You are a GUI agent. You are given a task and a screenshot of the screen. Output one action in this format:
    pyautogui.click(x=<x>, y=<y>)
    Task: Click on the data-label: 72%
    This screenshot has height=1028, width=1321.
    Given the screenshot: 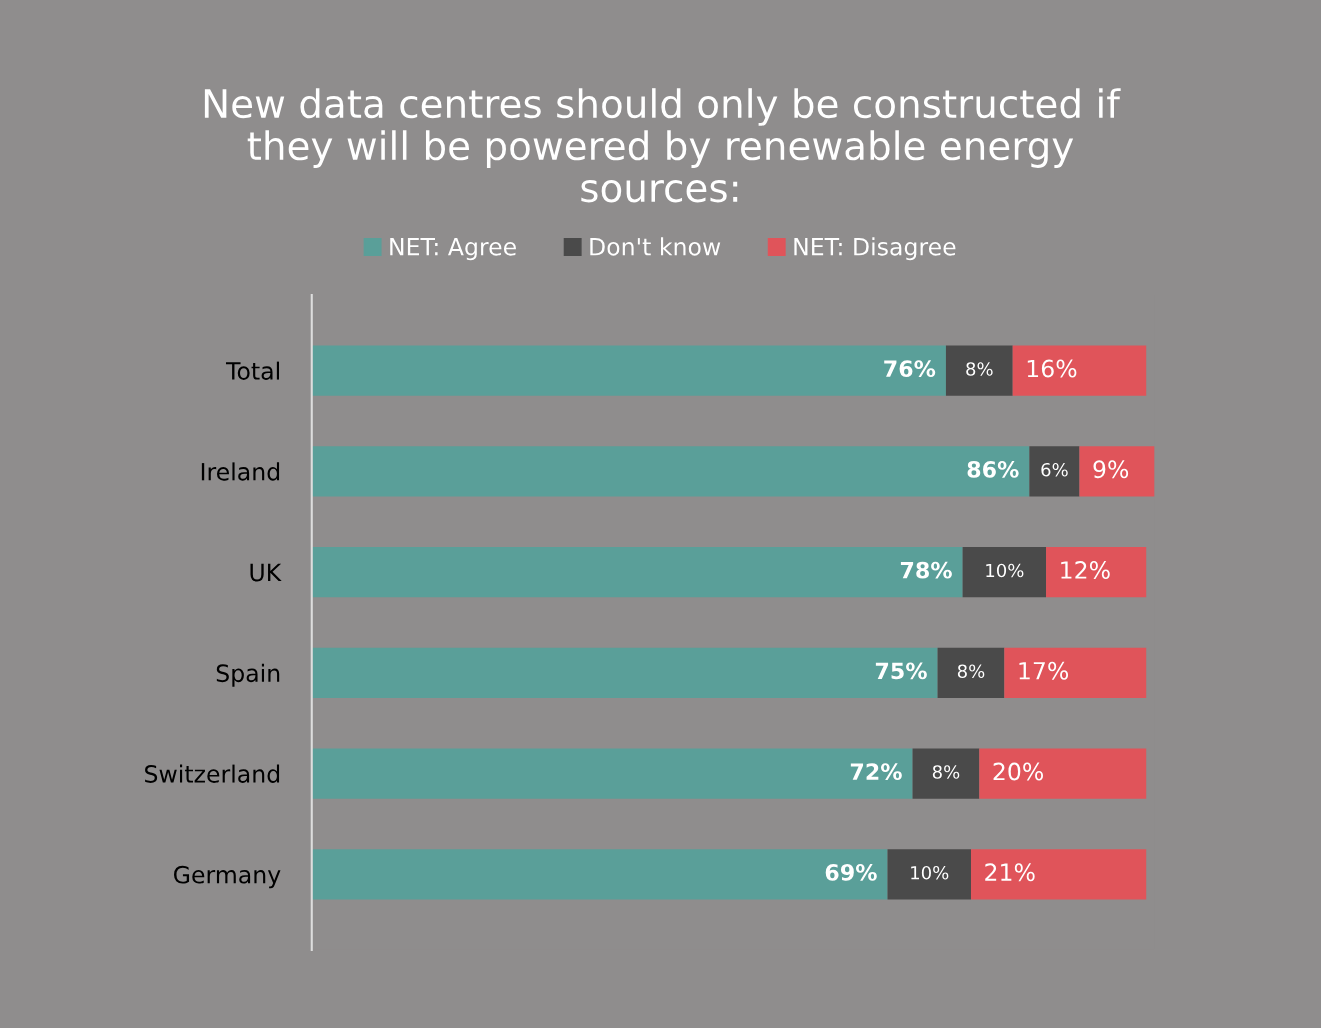 What is the action you would take?
    pyautogui.click(x=876, y=772)
    